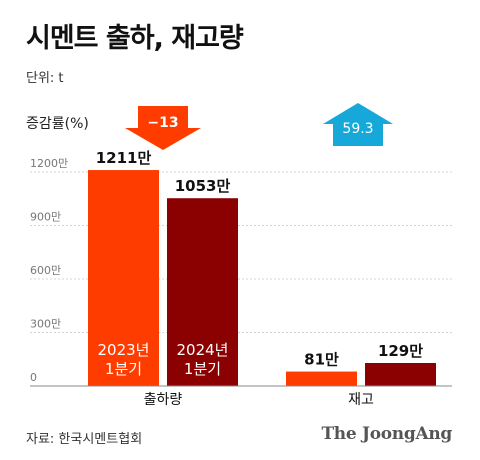 The width and height of the screenshot is (480, 460). What do you see at coordinates (357, 129) in the screenshot?
I see `change-rate-value: 59.3` at bounding box center [357, 129].